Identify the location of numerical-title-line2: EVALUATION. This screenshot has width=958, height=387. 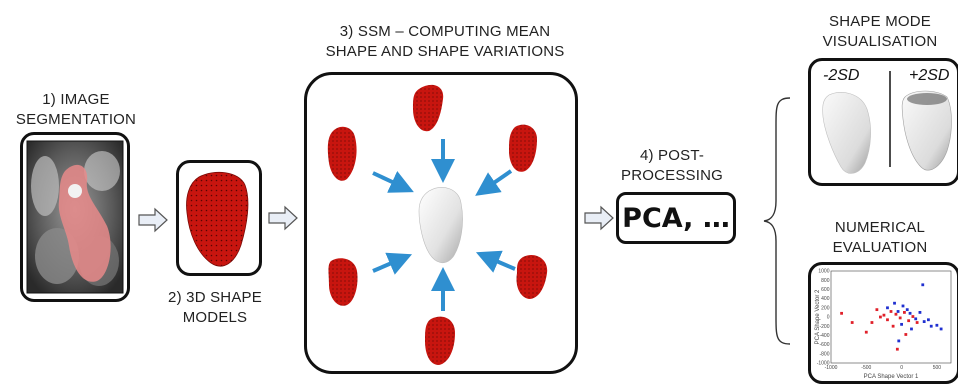
(880, 247).